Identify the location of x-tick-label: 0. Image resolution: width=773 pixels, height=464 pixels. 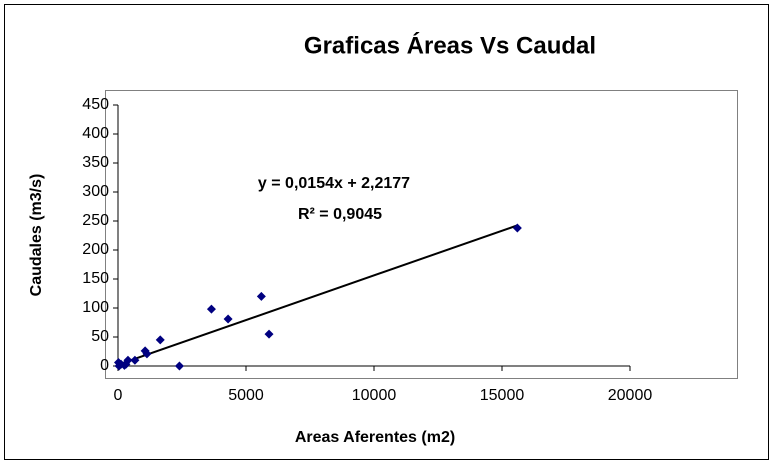
(118, 395).